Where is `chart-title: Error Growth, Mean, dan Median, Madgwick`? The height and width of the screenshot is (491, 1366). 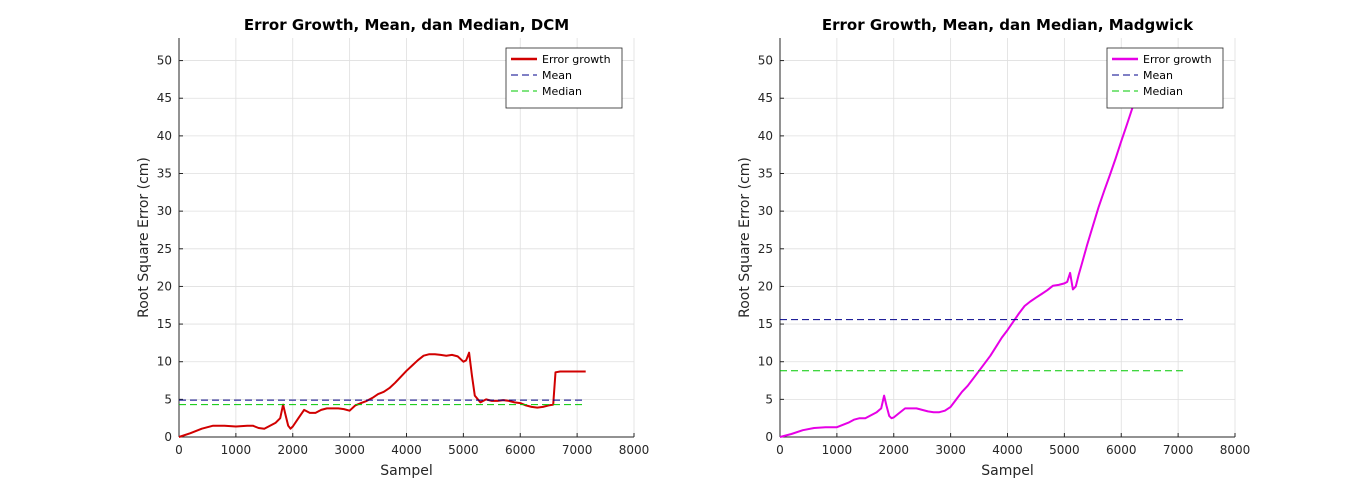
chart-title: Error Growth, Mean, dan Median, Madgwick is located at coordinates (1008, 25).